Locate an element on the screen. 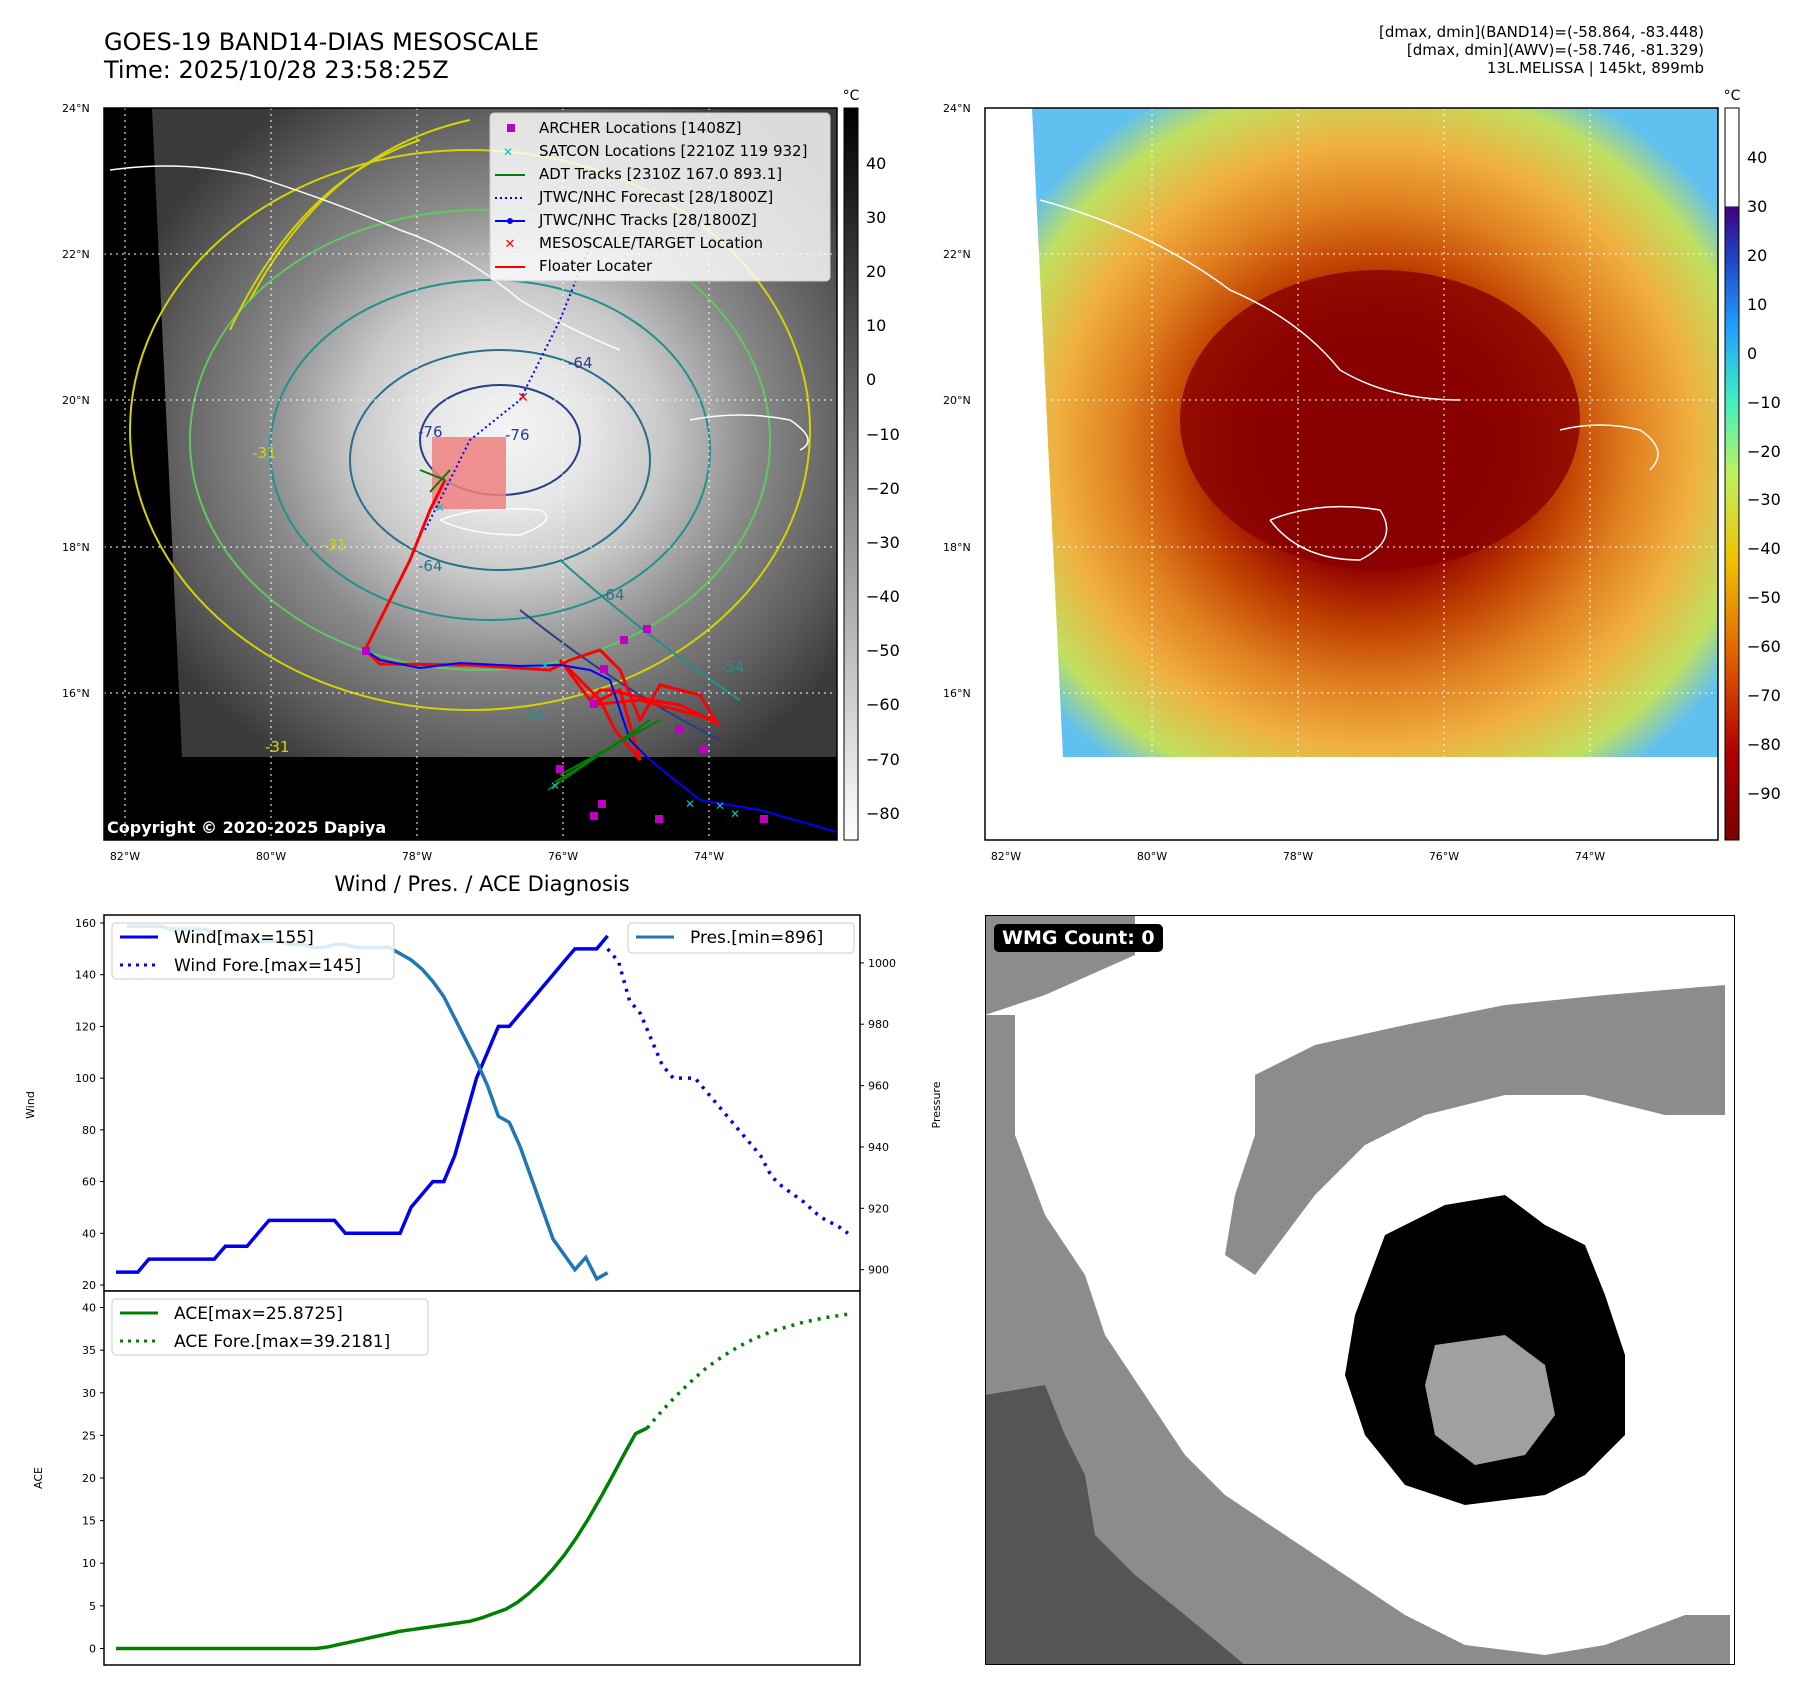  svg-text: −40 is located at coordinates (883, 596).